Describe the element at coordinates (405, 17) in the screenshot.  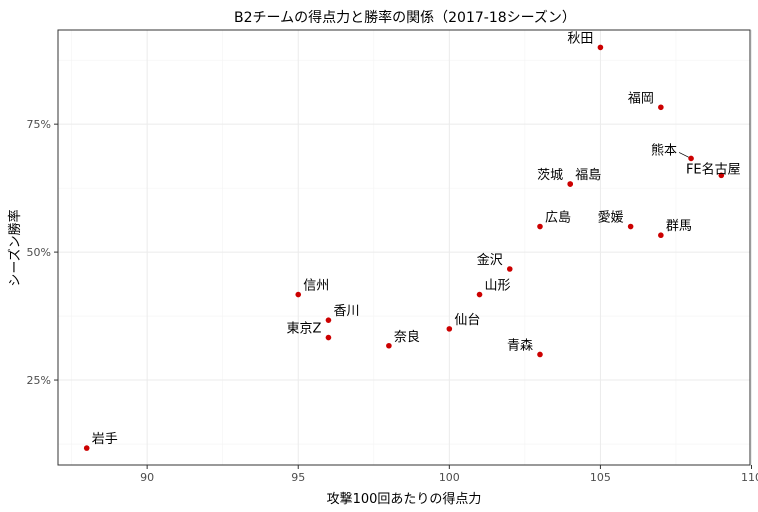
I see `chart-title: B2チームの得点力と勝率の関係（2017-18シーズン）` at that location.